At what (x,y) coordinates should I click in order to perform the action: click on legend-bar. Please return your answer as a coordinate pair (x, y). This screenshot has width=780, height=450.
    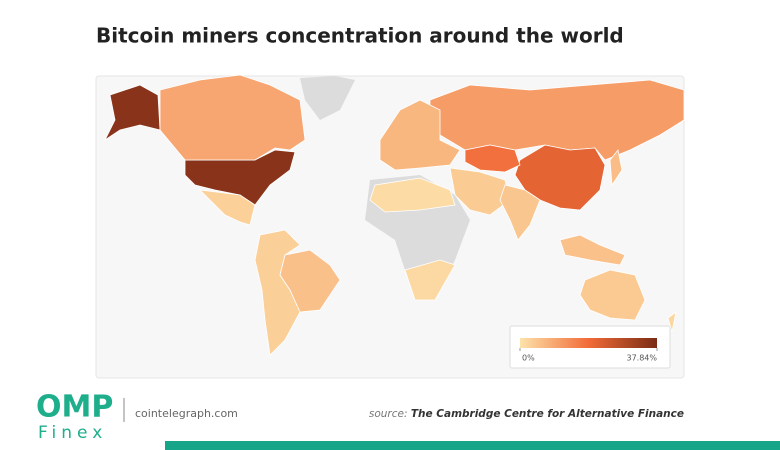
    Looking at the image, I should click on (588, 343).